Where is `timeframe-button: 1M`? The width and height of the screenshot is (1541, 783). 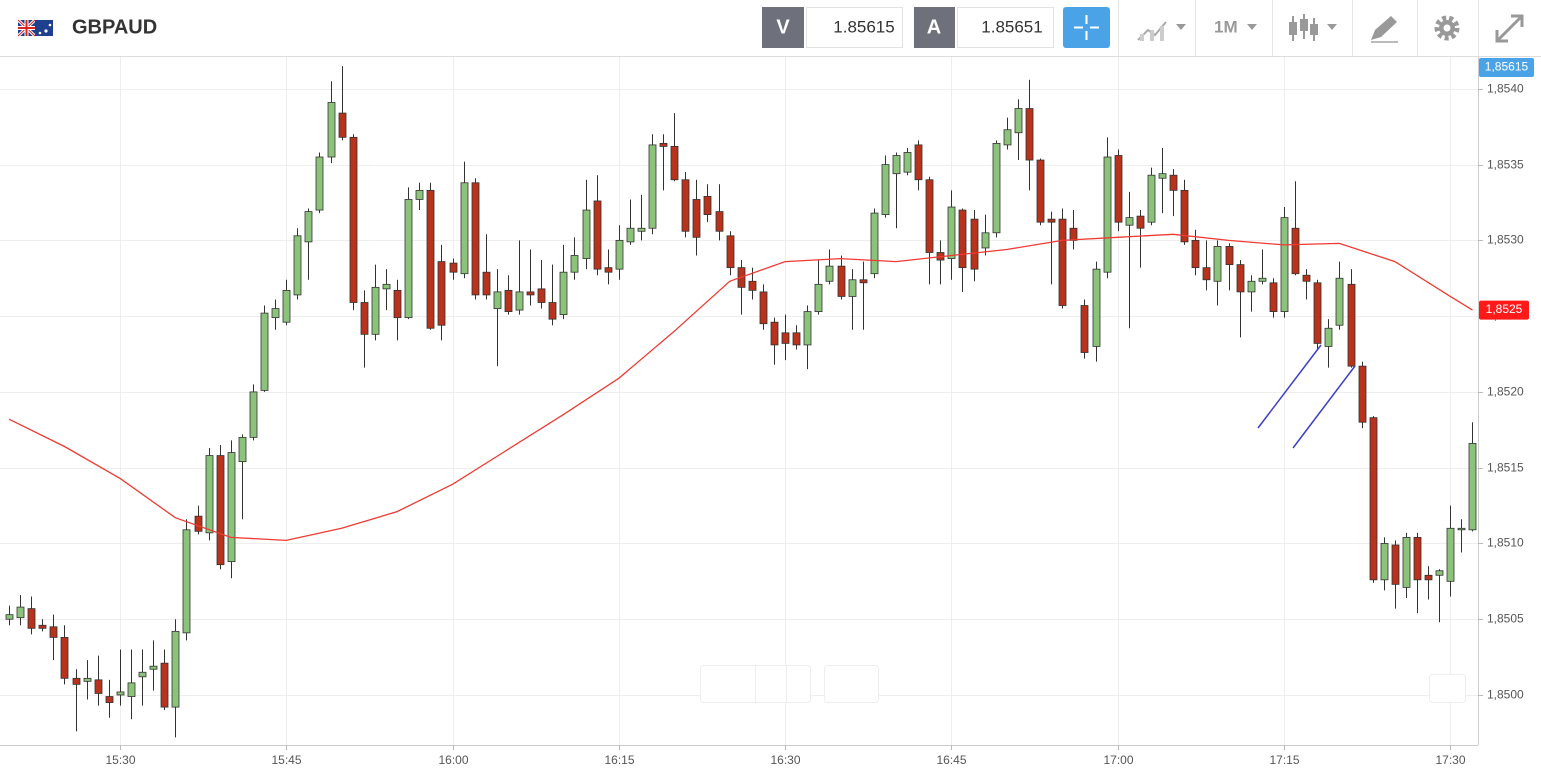
timeframe-button: 1M is located at coordinates (1235, 26).